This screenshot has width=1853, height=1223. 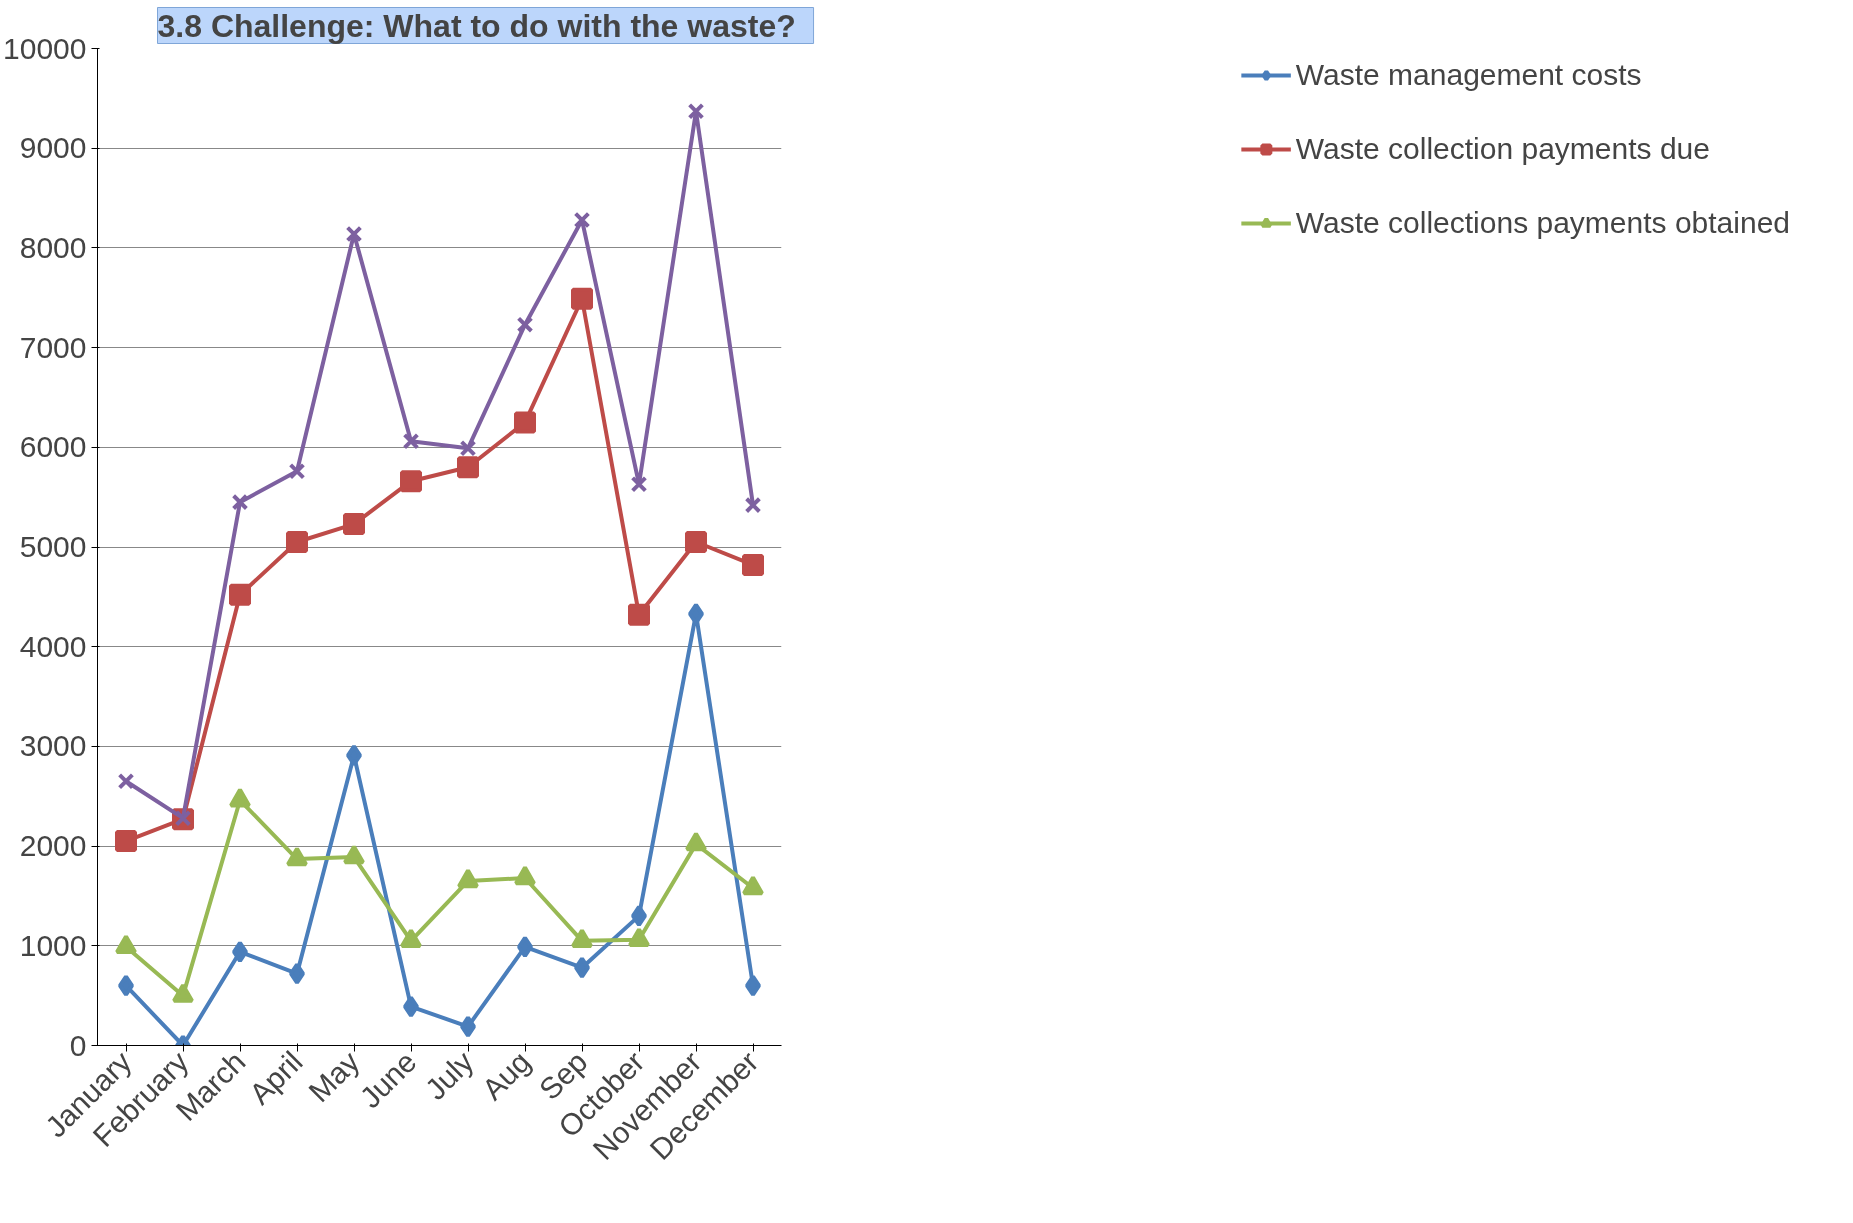 What do you see at coordinates (53, 546) in the screenshot?
I see `y-tick-label: 5000` at bounding box center [53, 546].